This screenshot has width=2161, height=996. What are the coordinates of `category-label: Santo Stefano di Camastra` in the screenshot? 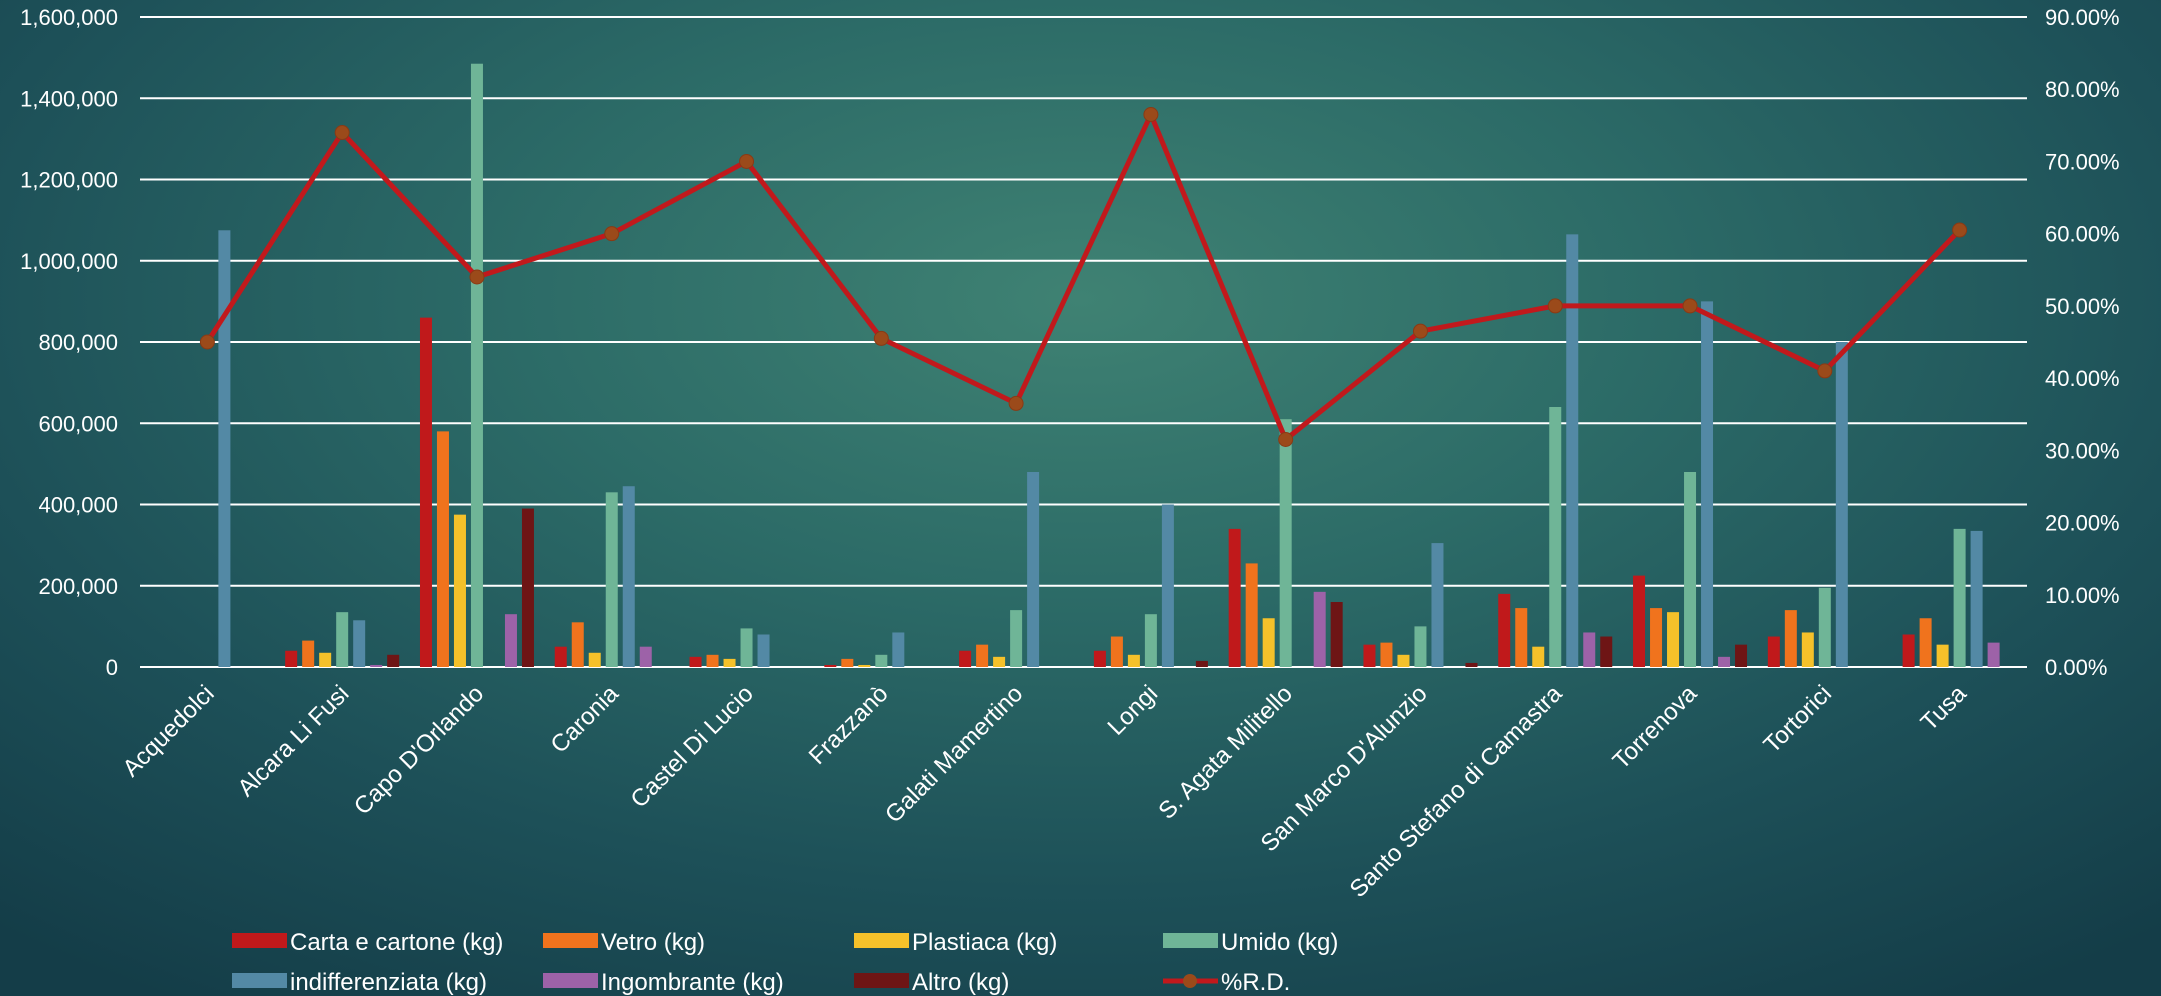 It's located at (1456, 791).